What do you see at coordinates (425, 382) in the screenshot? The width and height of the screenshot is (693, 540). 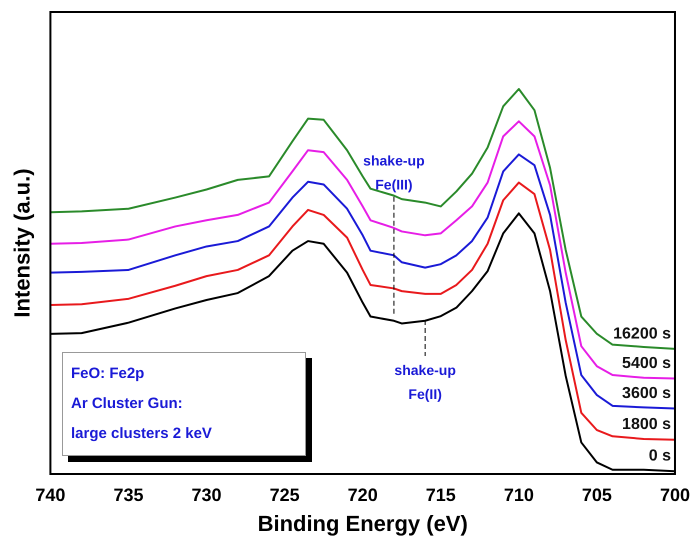 I see `annotation: shake-up Fe(II)` at bounding box center [425, 382].